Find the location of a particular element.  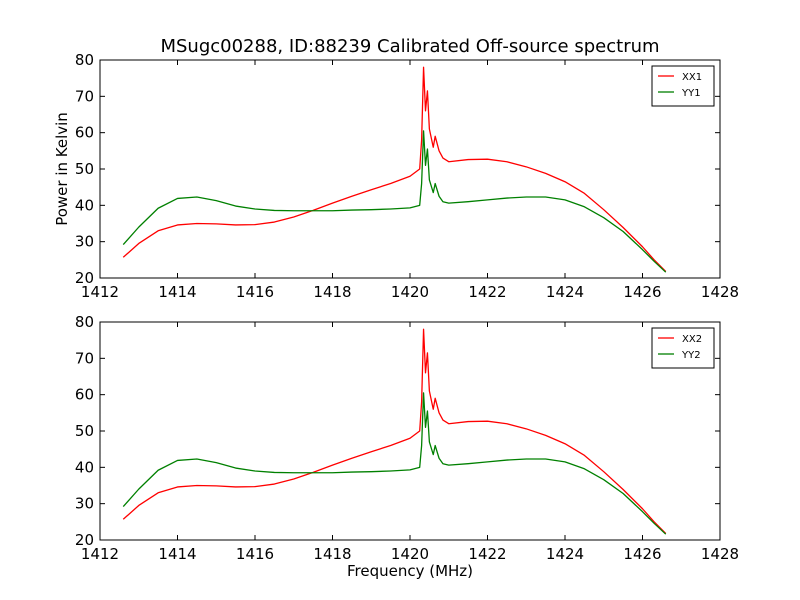

x-axis-label: Frequency (MHz) is located at coordinates (410, 571).